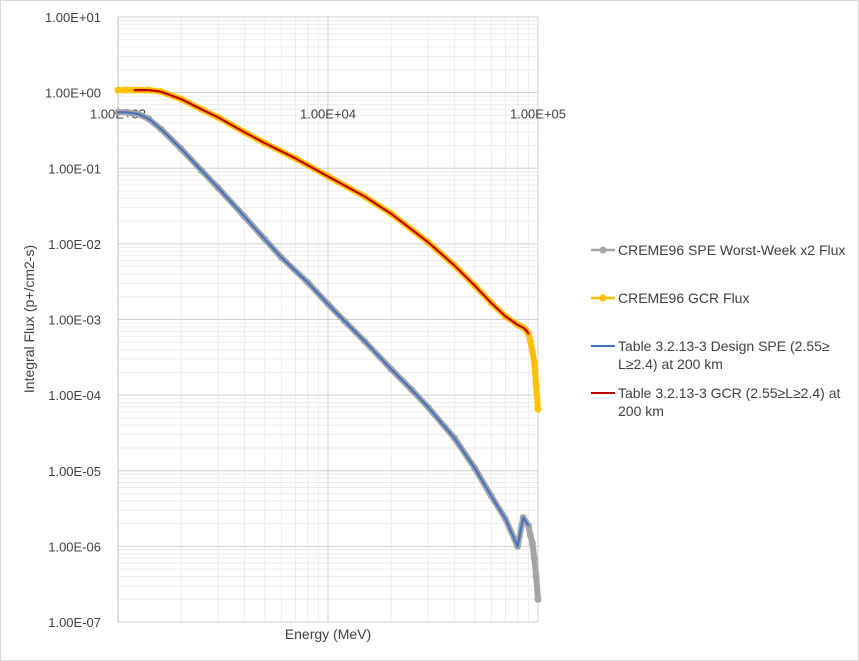 The height and width of the screenshot is (661, 859). I want to click on x-axis-title: Energy (MeV), so click(328, 634).